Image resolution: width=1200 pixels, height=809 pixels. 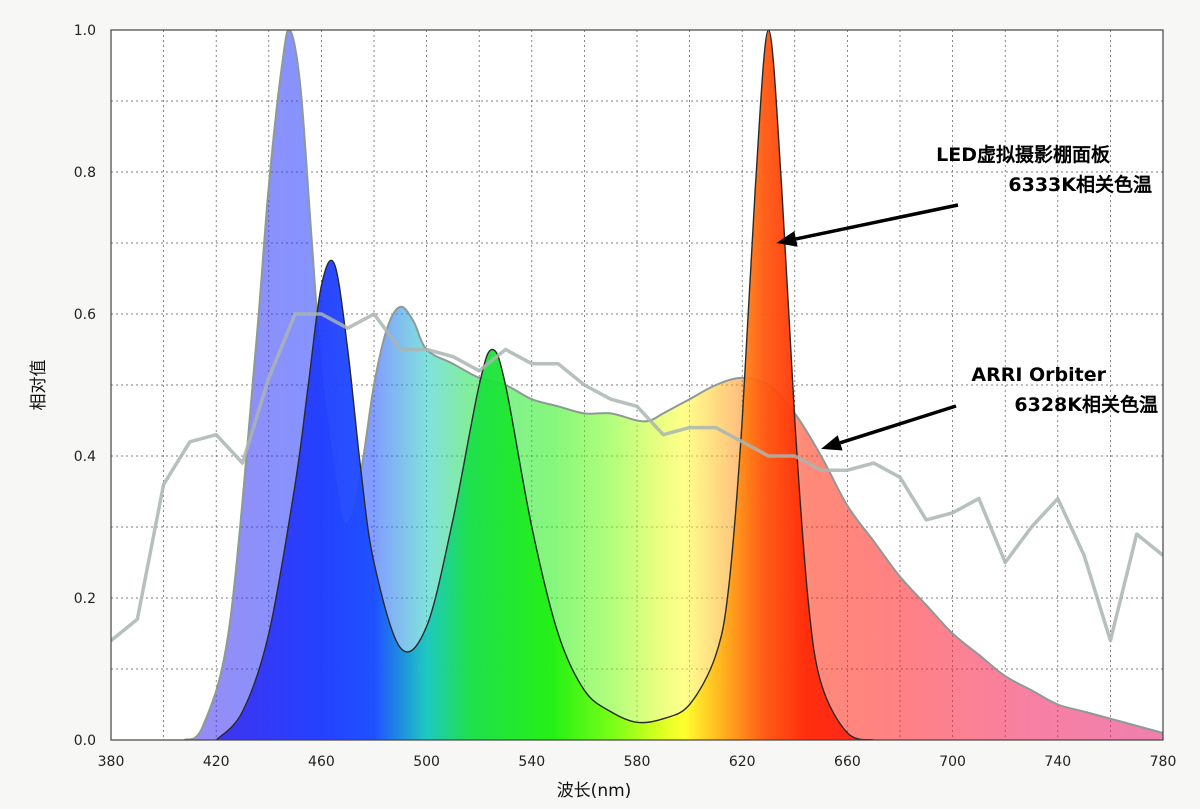 I want to click on annotation-led-line1: LED虚拟摄影棚面板, so click(x=1023, y=154).